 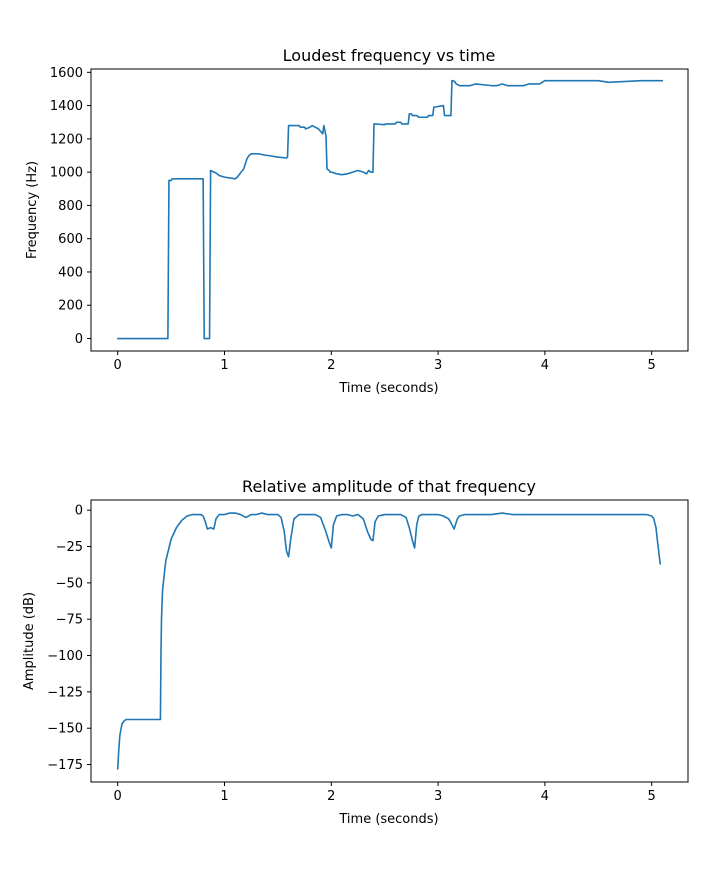 What do you see at coordinates (66, 106) in the screenshot?
I see `y-tick-label: 1400` at bounding box center [66, 106].